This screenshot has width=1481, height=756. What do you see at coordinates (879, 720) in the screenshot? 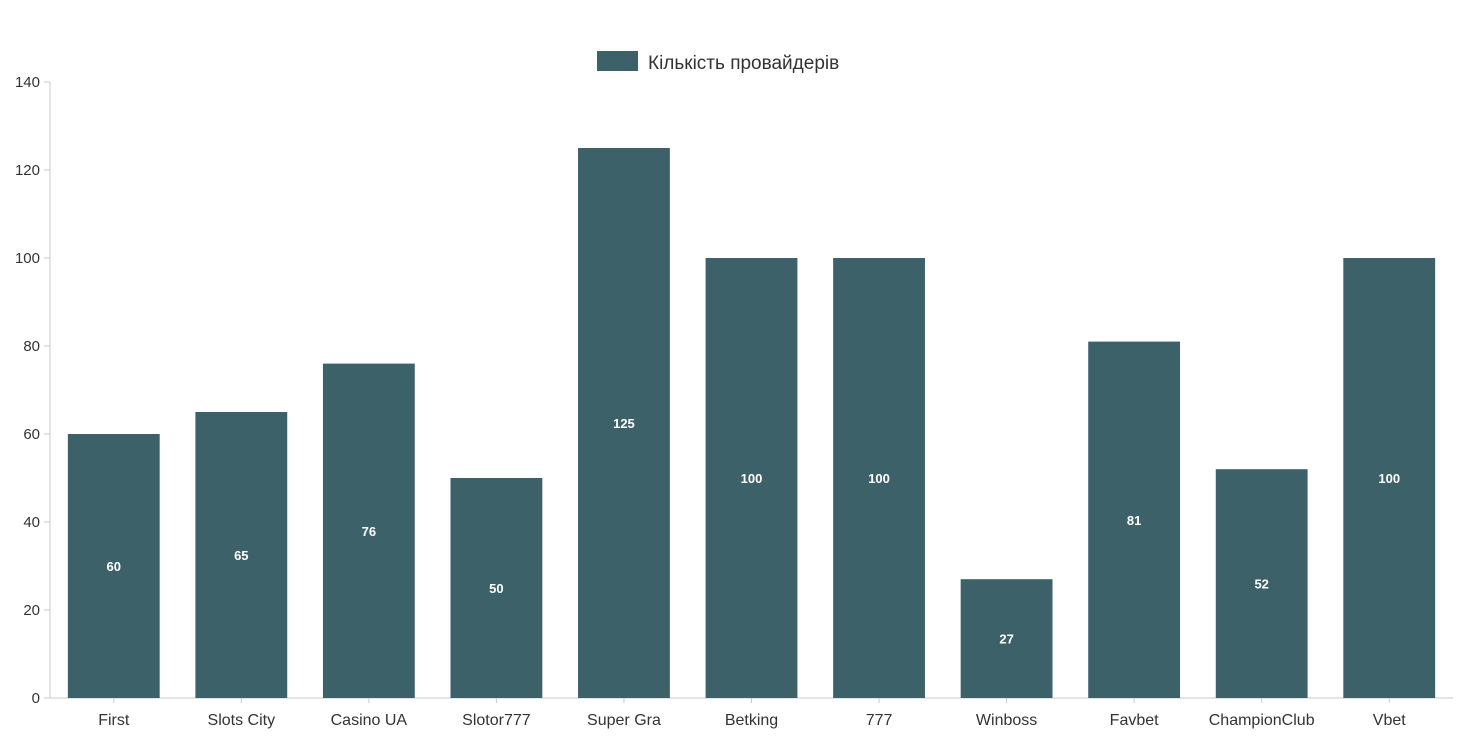
I see `x-tick-label: 777` at bounding box center [879, 720].